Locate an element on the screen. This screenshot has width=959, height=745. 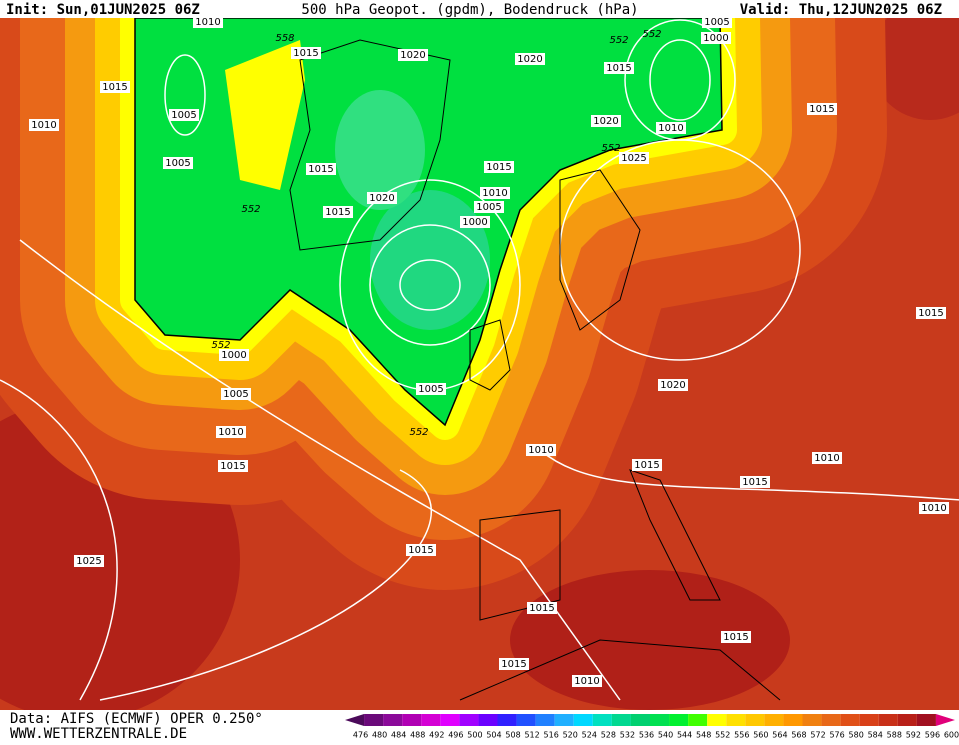
legend-label: 488 is located at coordinates (417, 735).